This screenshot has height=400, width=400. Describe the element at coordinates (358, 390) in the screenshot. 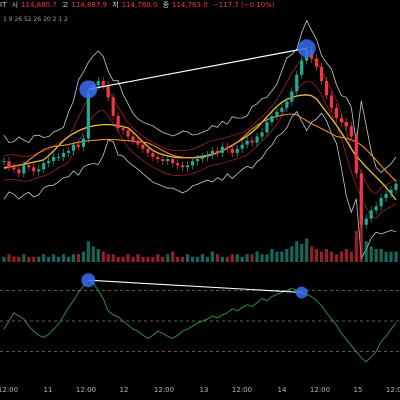

I see `time-tick-label: 15` at that location.